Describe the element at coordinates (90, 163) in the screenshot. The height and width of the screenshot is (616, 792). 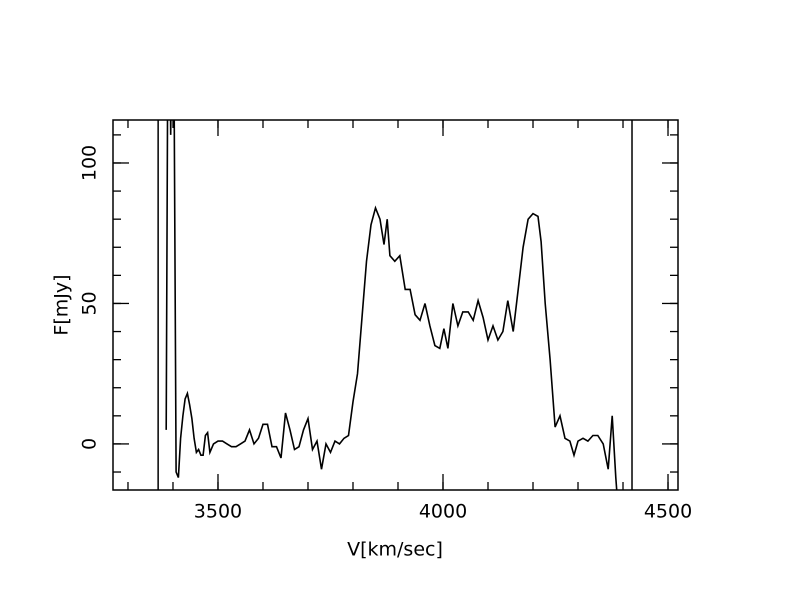
I see `y-tick-label: 100` at that location.